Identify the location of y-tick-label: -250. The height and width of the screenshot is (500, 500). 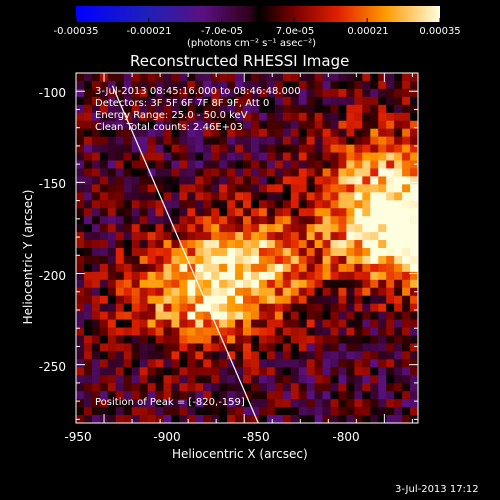
(52, 367).